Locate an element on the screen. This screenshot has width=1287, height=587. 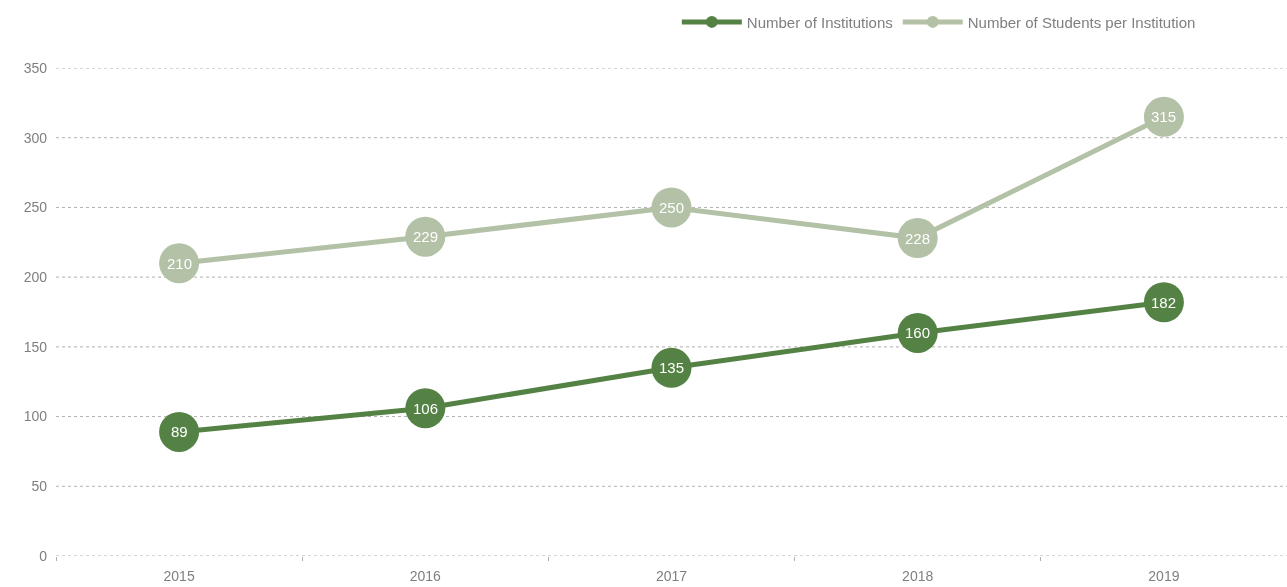
data-label: 160 is located at coordinates (918, 332).